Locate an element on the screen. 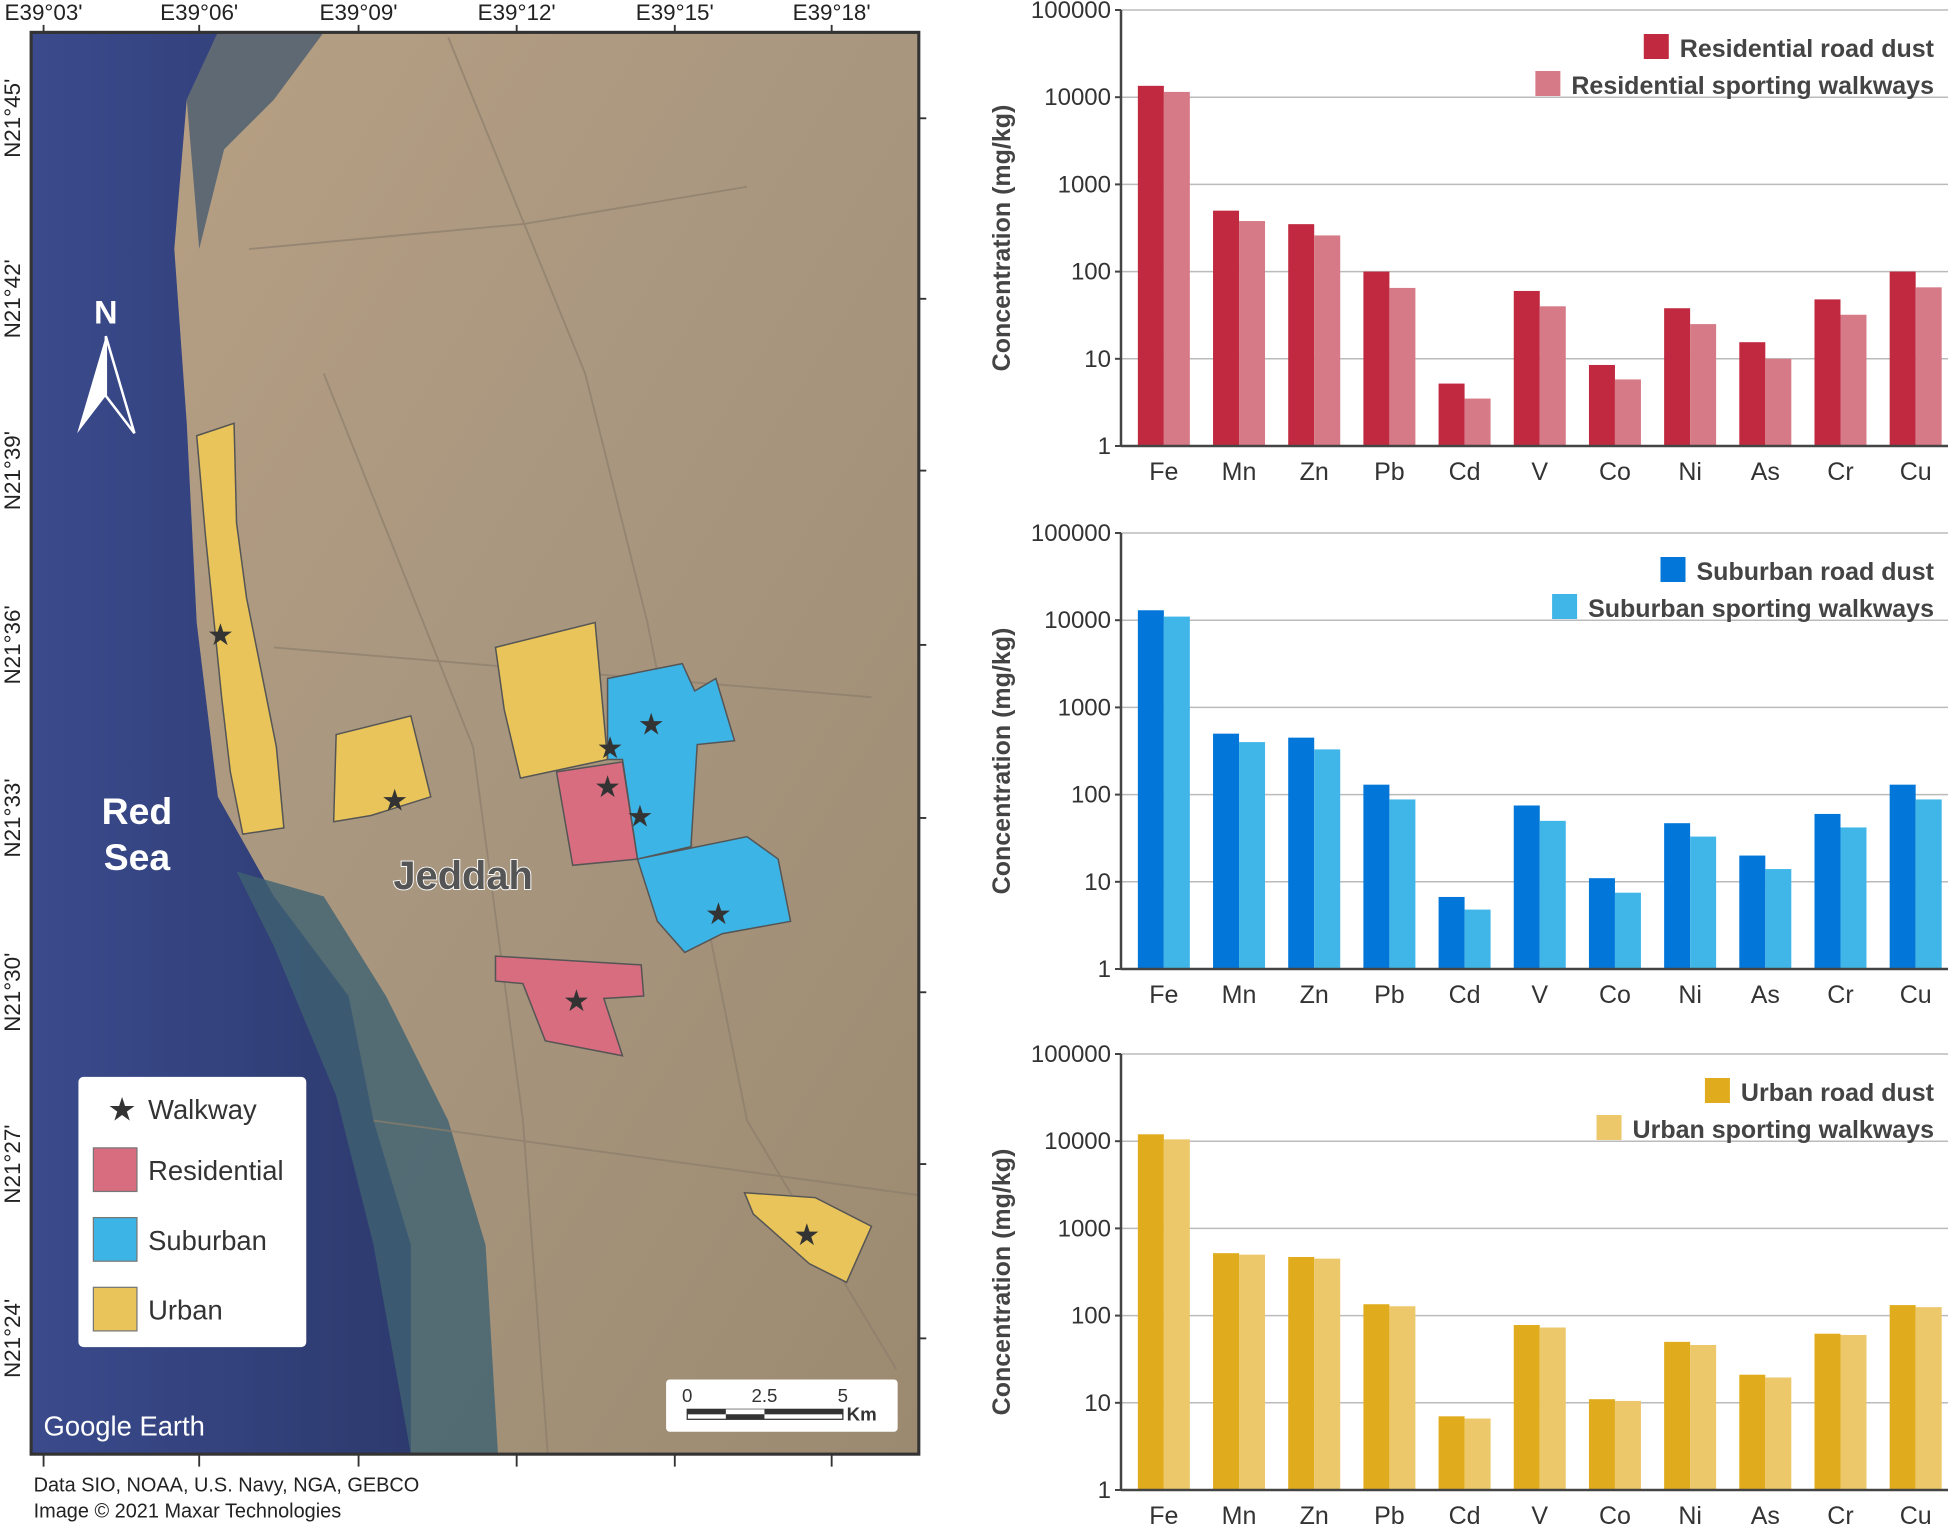 This screenshot has width=1952, height=1529. legend-urban: Urban is located at coordinates (185, 1310).